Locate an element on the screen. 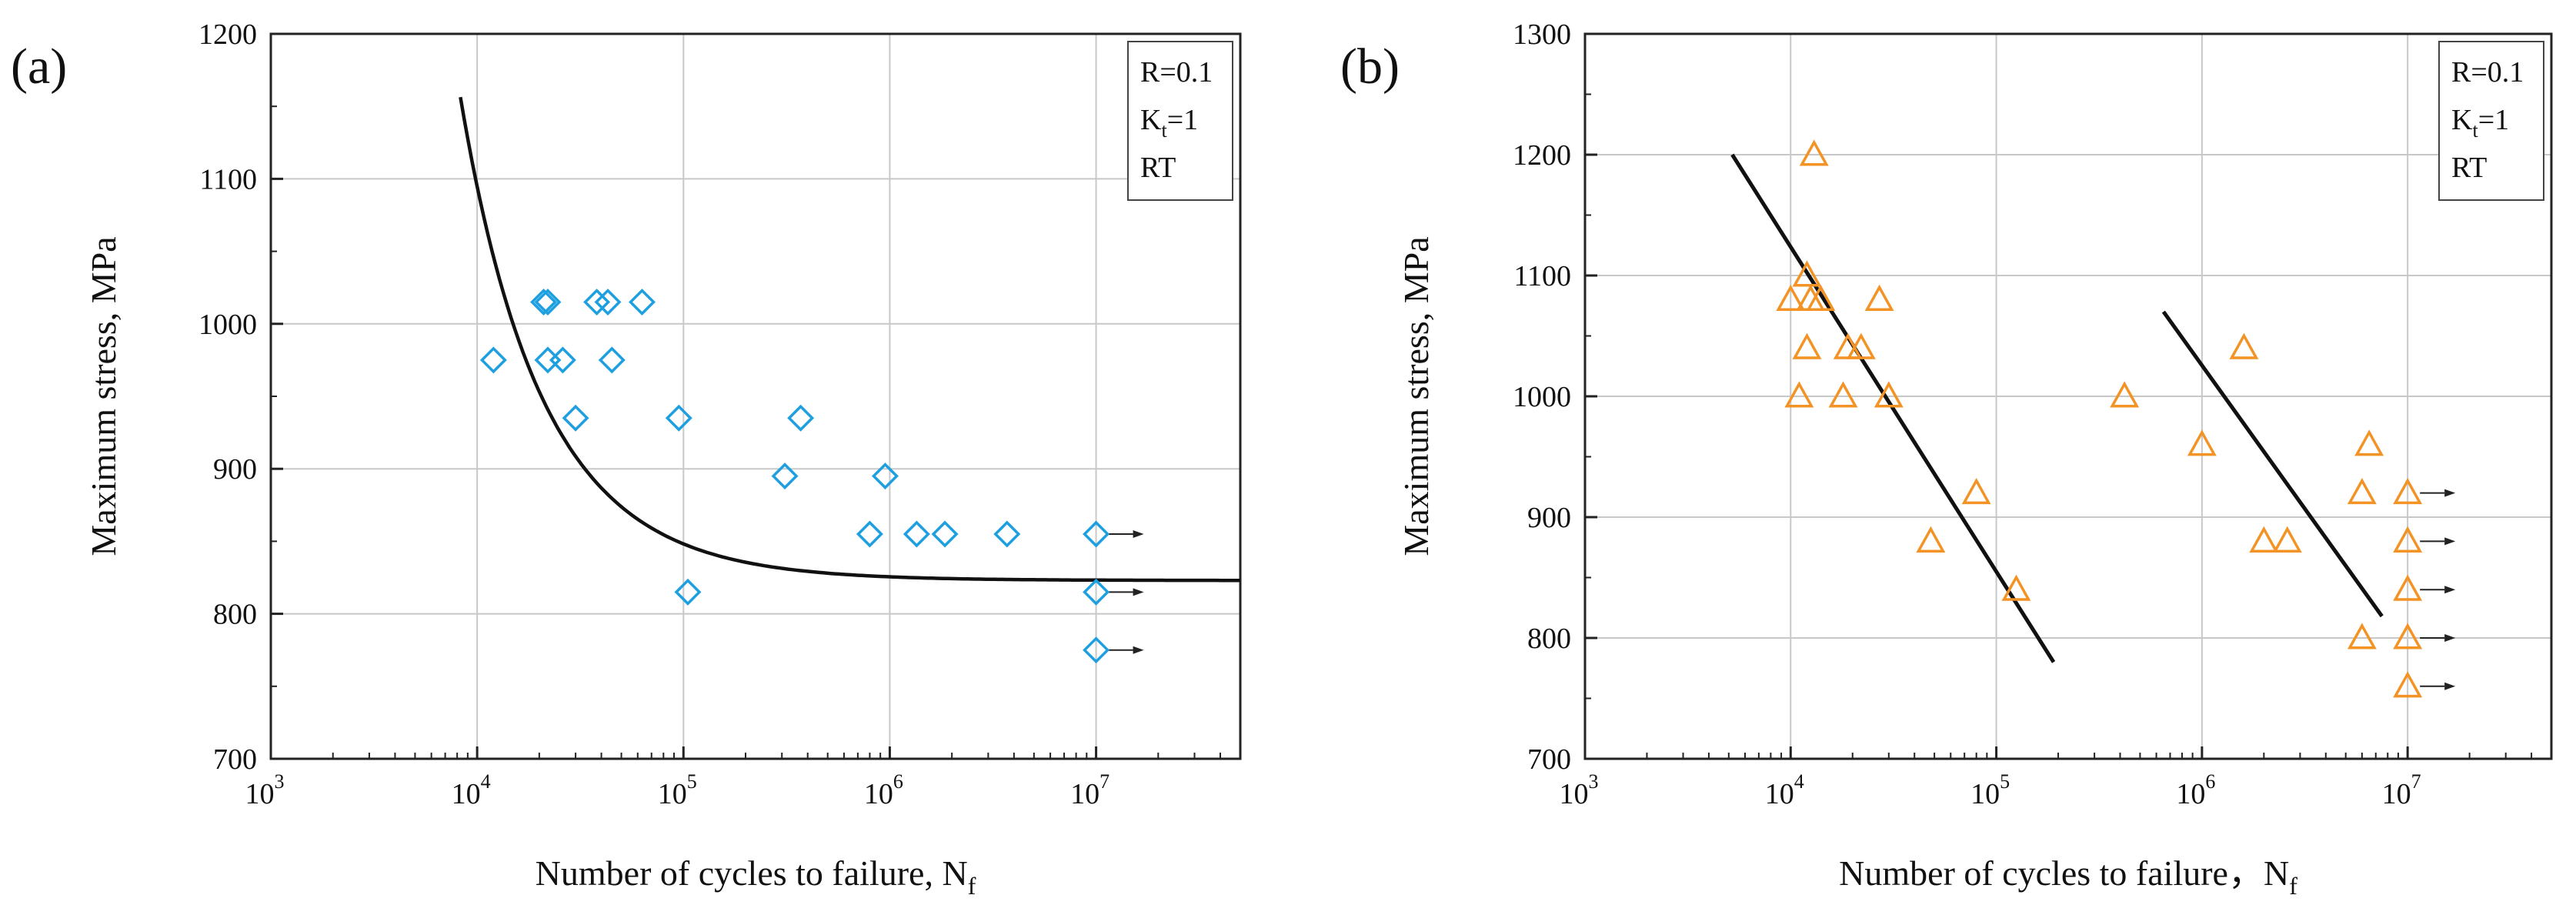 This screenshot has height=915, width=2576. x-axis-title: Number of cycles to failure，Nf is located at coordinates (2068, 876).